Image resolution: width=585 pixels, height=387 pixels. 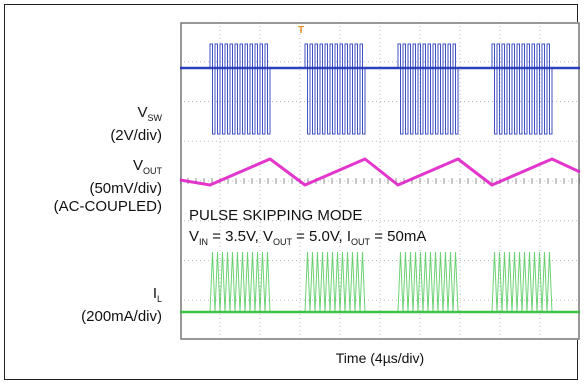 I want to click on mode-text: PULSE SKIPPING MODE, so click(x=276, y=215).